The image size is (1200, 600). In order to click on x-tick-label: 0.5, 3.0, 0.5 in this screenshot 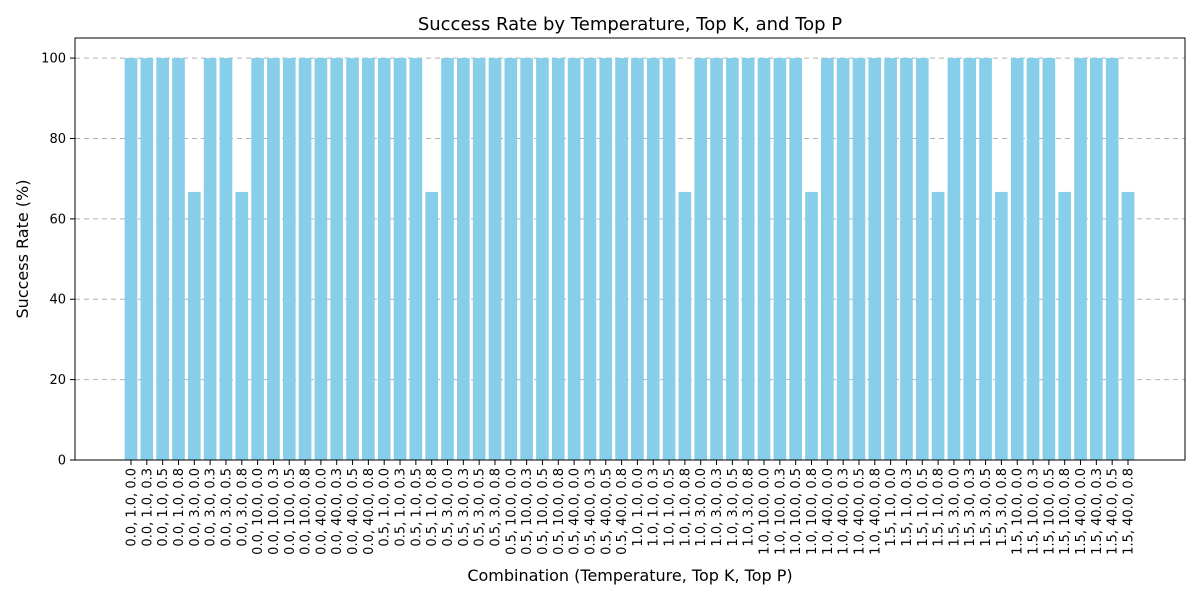, I will do `click(480, 507)`.